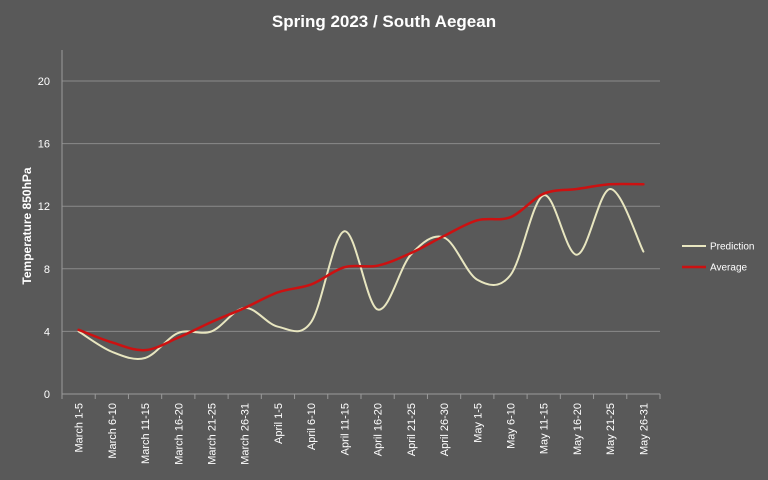 Image resolution: width=768 pixels, height=480 pixels. What do you see at coordinates (732, 247) in the screenshot?
I see `legend-label-prediction: Prediction` at bounding box center [732, 247].